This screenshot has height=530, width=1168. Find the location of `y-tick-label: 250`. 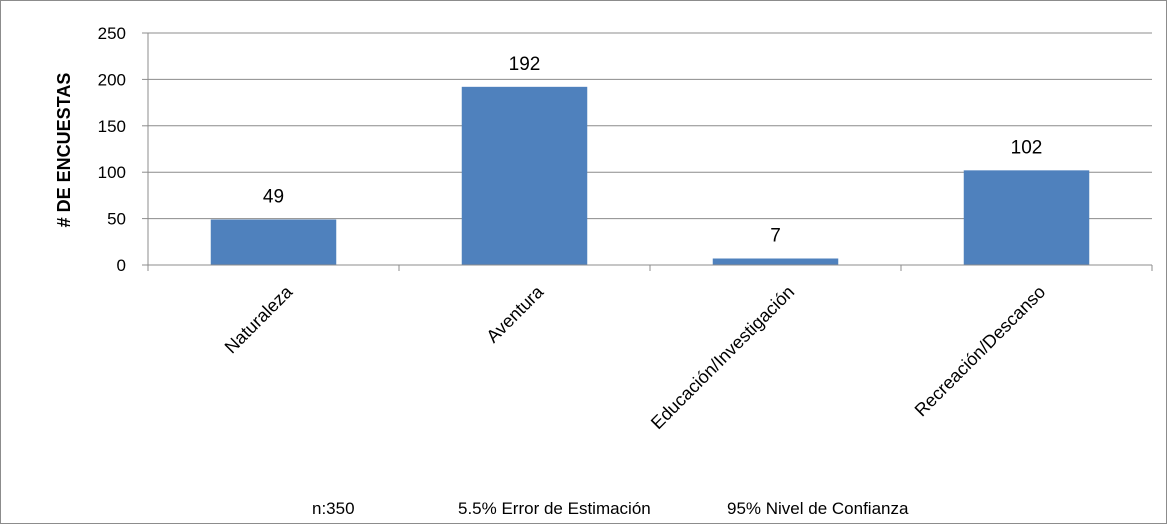

y-tick-label: 250 is located at coordinates (112, 33).